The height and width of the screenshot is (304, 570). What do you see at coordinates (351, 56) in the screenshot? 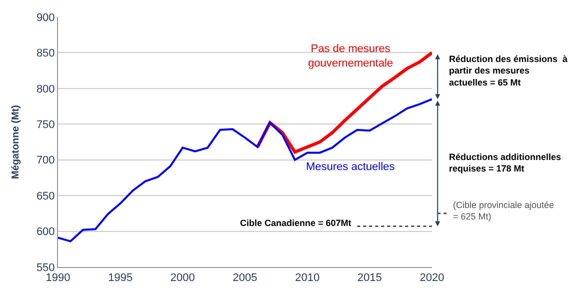
I see `series-label: Pas de mesures gouvernementale` at bounding box center [351, 56].